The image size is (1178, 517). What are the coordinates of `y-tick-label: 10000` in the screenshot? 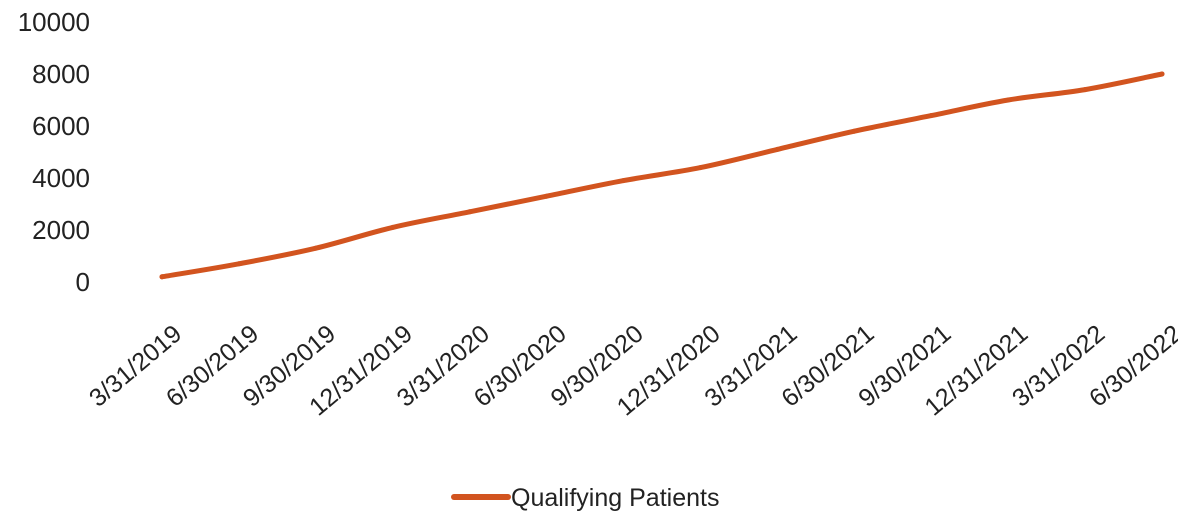 It's located at (54, 22).